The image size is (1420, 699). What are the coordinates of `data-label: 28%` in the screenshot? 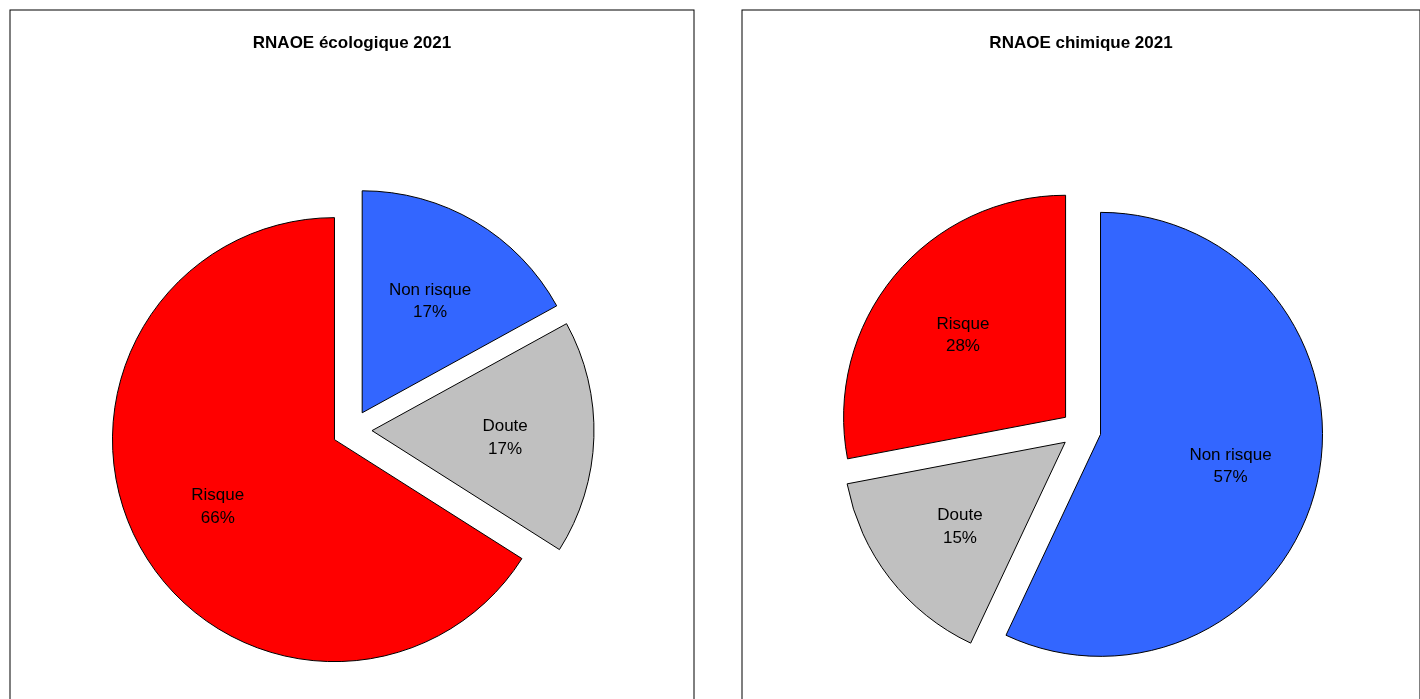 It's located at (962, 346).